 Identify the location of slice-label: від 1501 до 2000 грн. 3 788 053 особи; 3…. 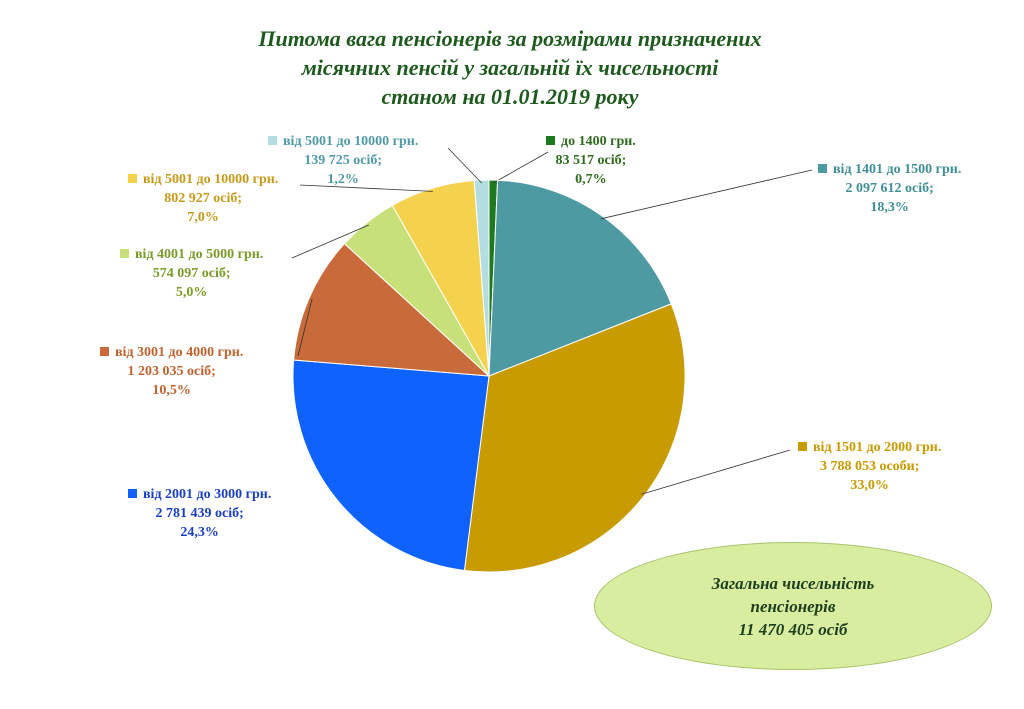
(869, 466).